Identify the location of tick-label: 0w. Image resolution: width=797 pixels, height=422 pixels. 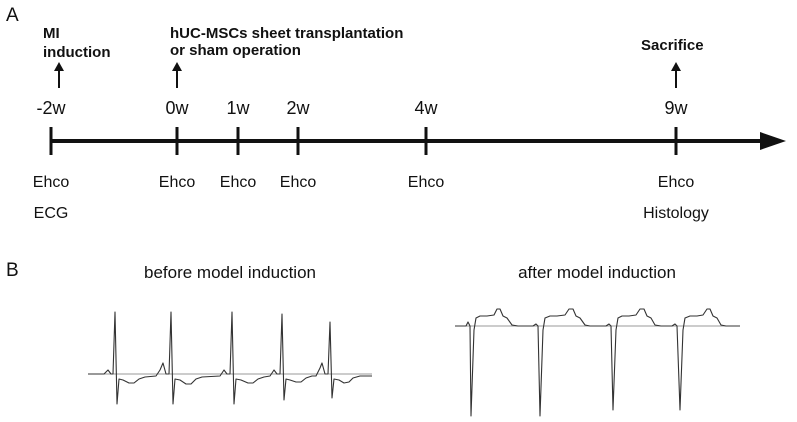
(177, 108).